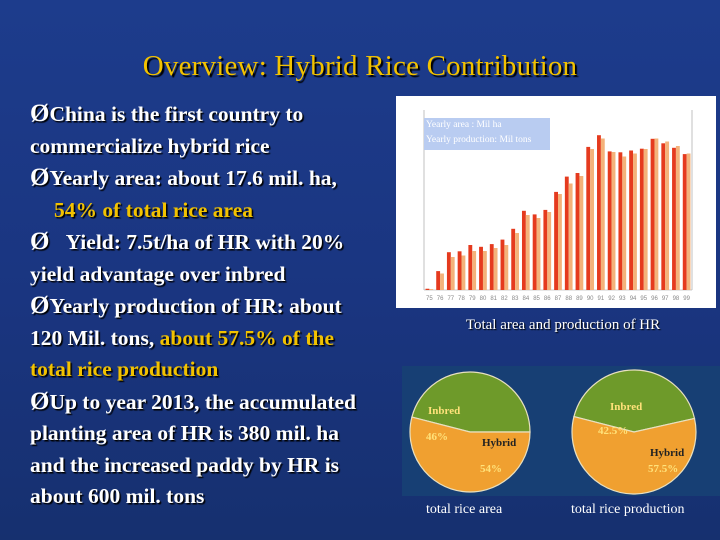 This screenshot has width=720, height=540. What do you see at coordinates (515, 299) in the screenshot?
I see `x-tick-label: 83` at bounding box center [515, 299].